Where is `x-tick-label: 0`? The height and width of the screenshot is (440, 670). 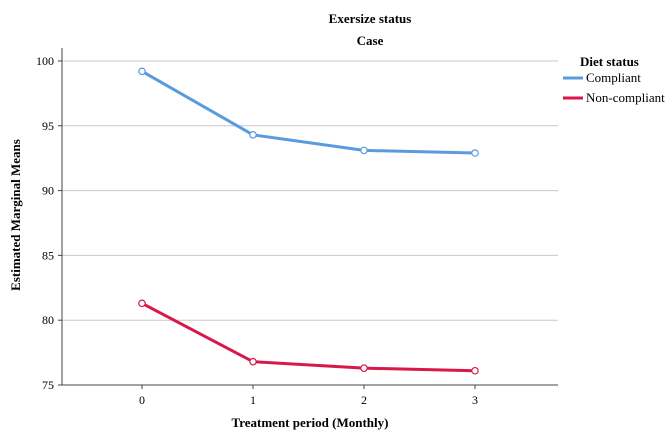
x-tick-label: 0 is located at coordinates (142, 400).